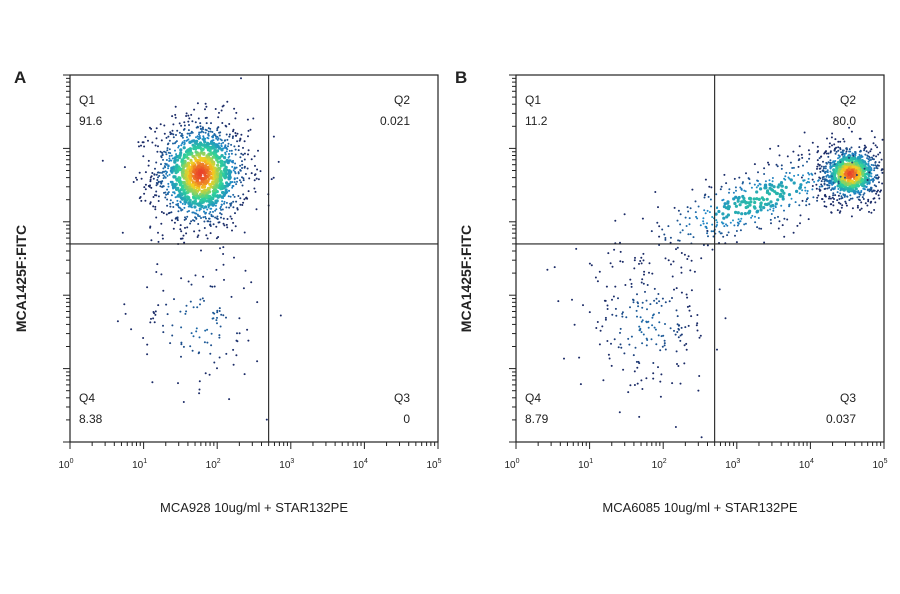 The width and height of the screenshot is (900, 594). Describe the element at coordinates (700, 445) in the screenshot. I see `x-axis-ticks` at that location.